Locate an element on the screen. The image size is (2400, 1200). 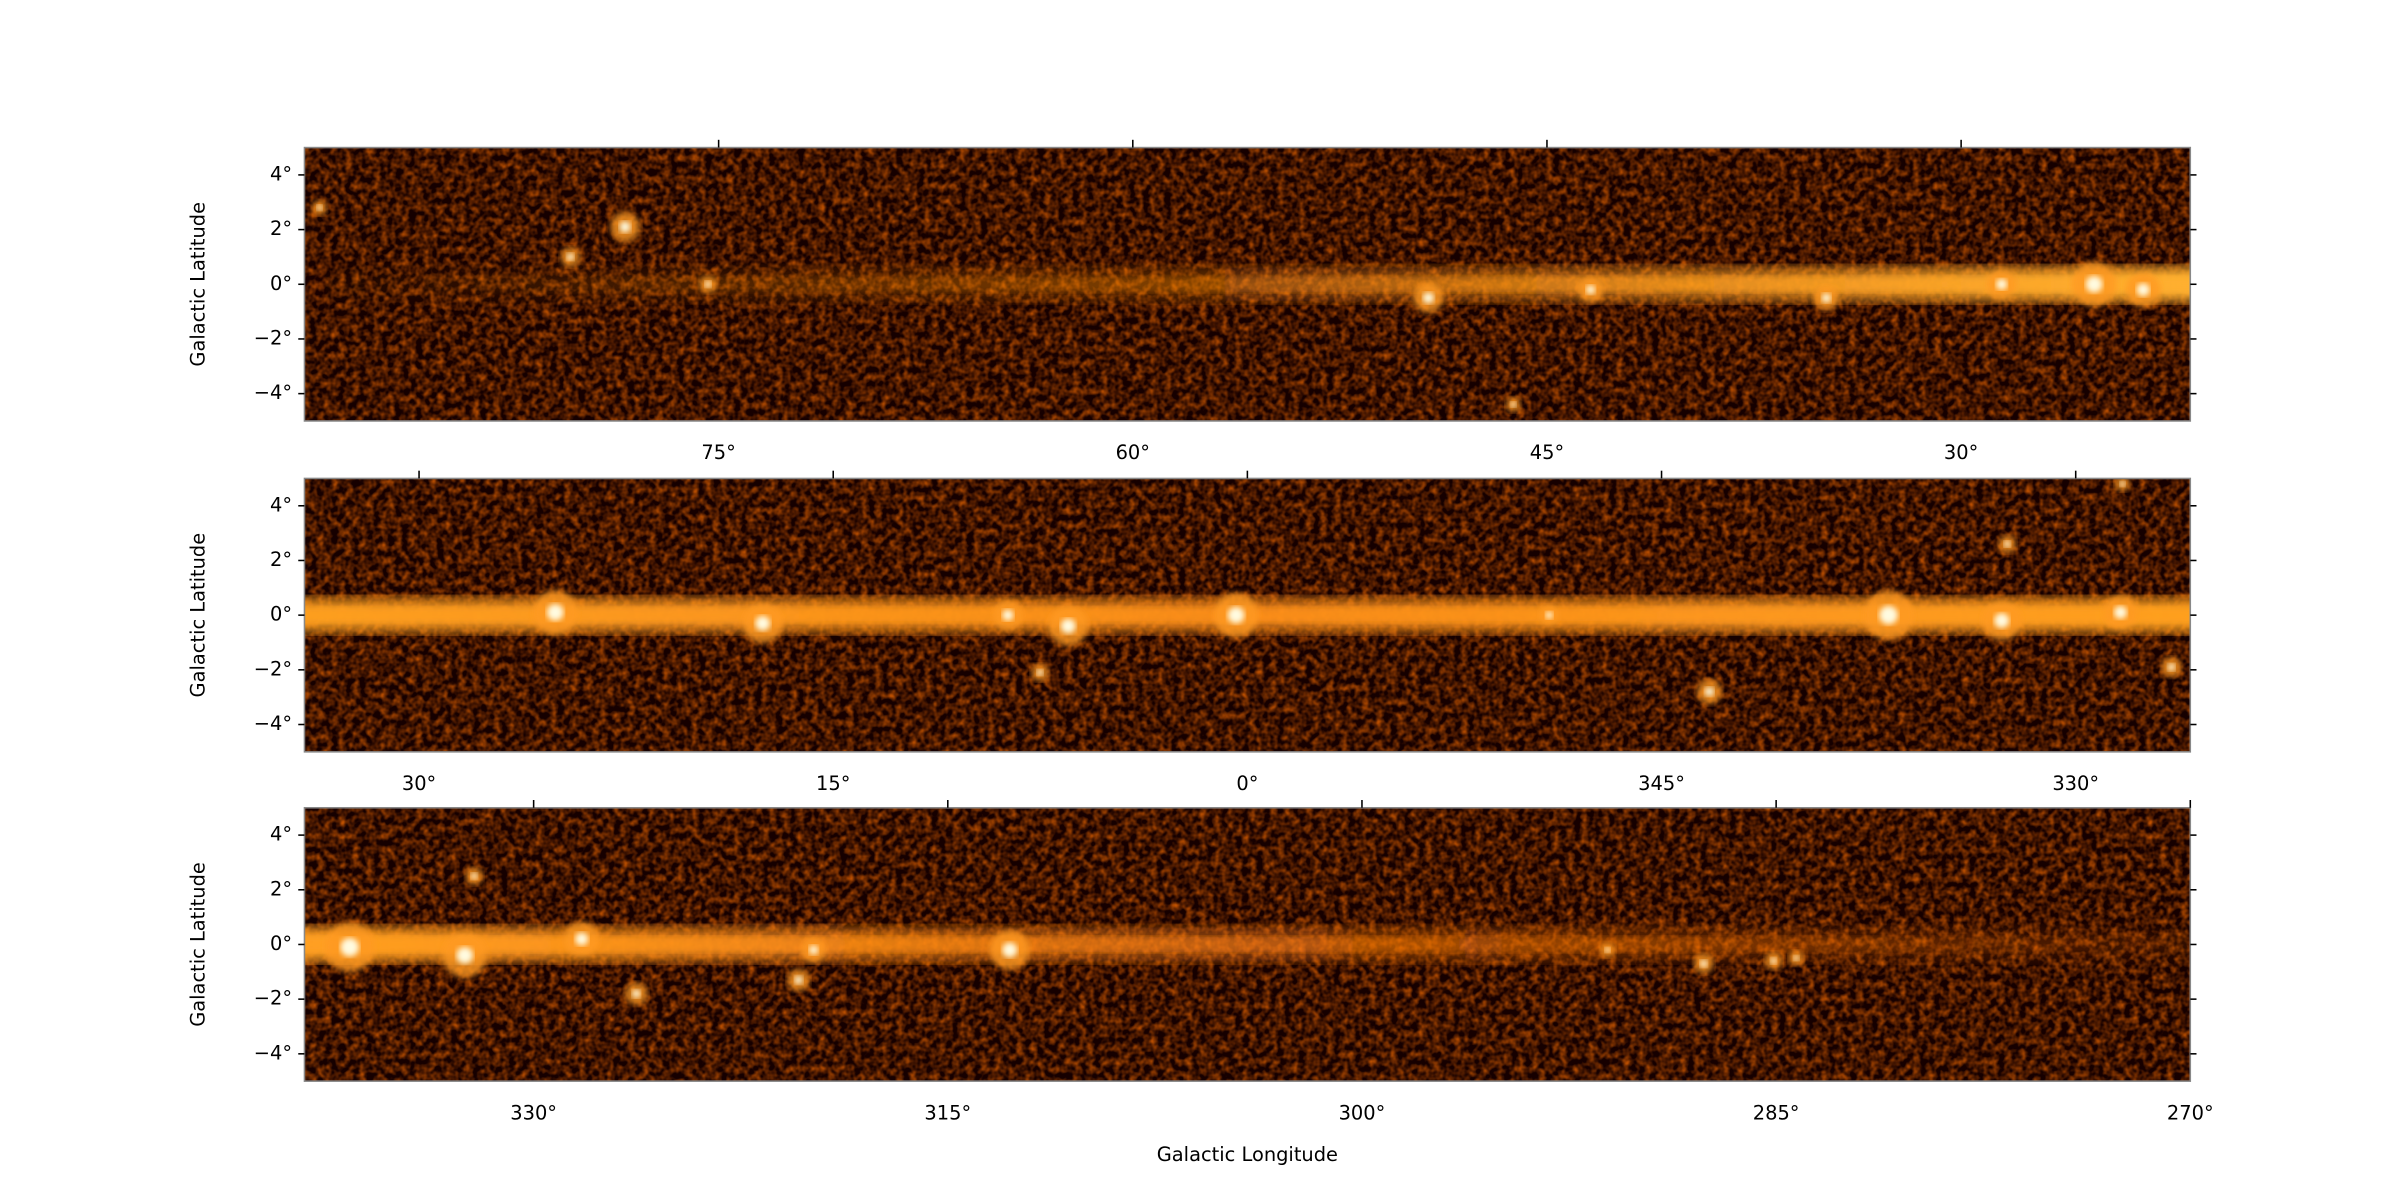
x-tick-label: 300° is located at coordinates (1362, 1112).